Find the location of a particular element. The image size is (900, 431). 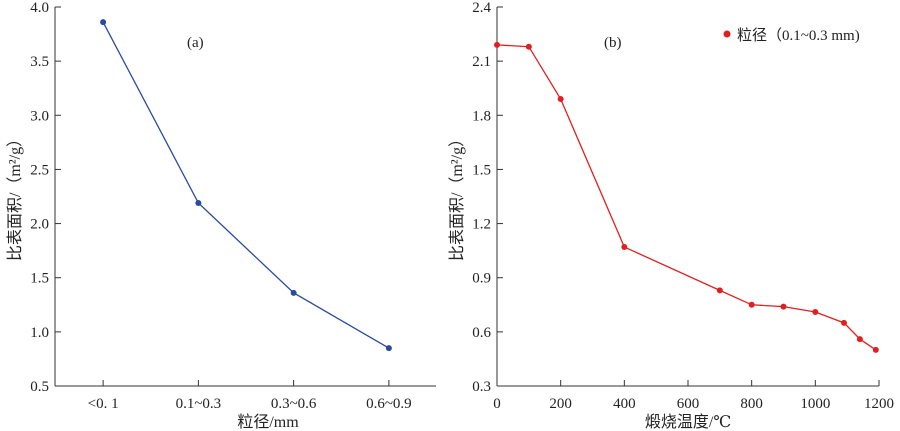

panel-label-a: (a) is located at coordinates (195, 43).